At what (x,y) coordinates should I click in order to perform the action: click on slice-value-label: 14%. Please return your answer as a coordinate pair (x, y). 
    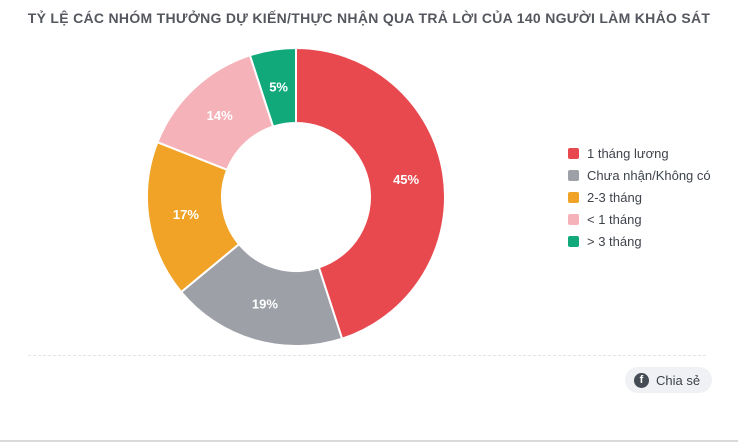
    Looking at the image, I should click on (220, 115).